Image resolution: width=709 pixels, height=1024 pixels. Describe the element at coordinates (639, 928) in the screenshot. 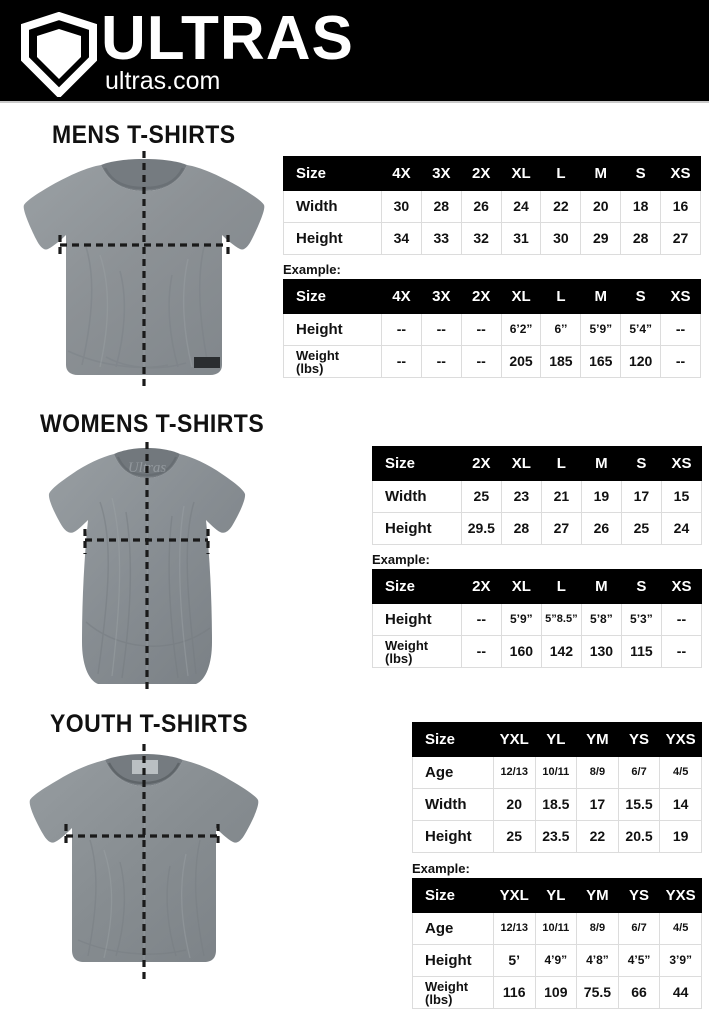

I see `cell: 6/7` at that location.